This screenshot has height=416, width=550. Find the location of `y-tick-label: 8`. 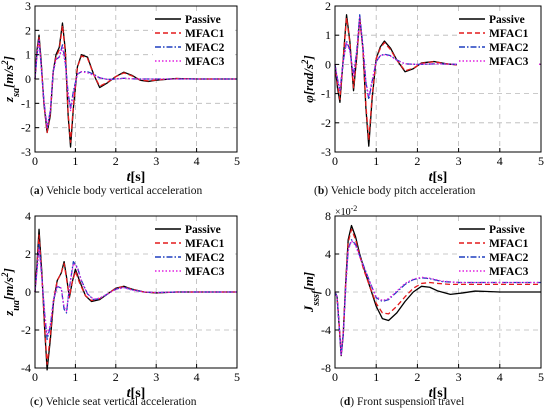

y-tick-label: 8 is located at coordinates (328, 216).